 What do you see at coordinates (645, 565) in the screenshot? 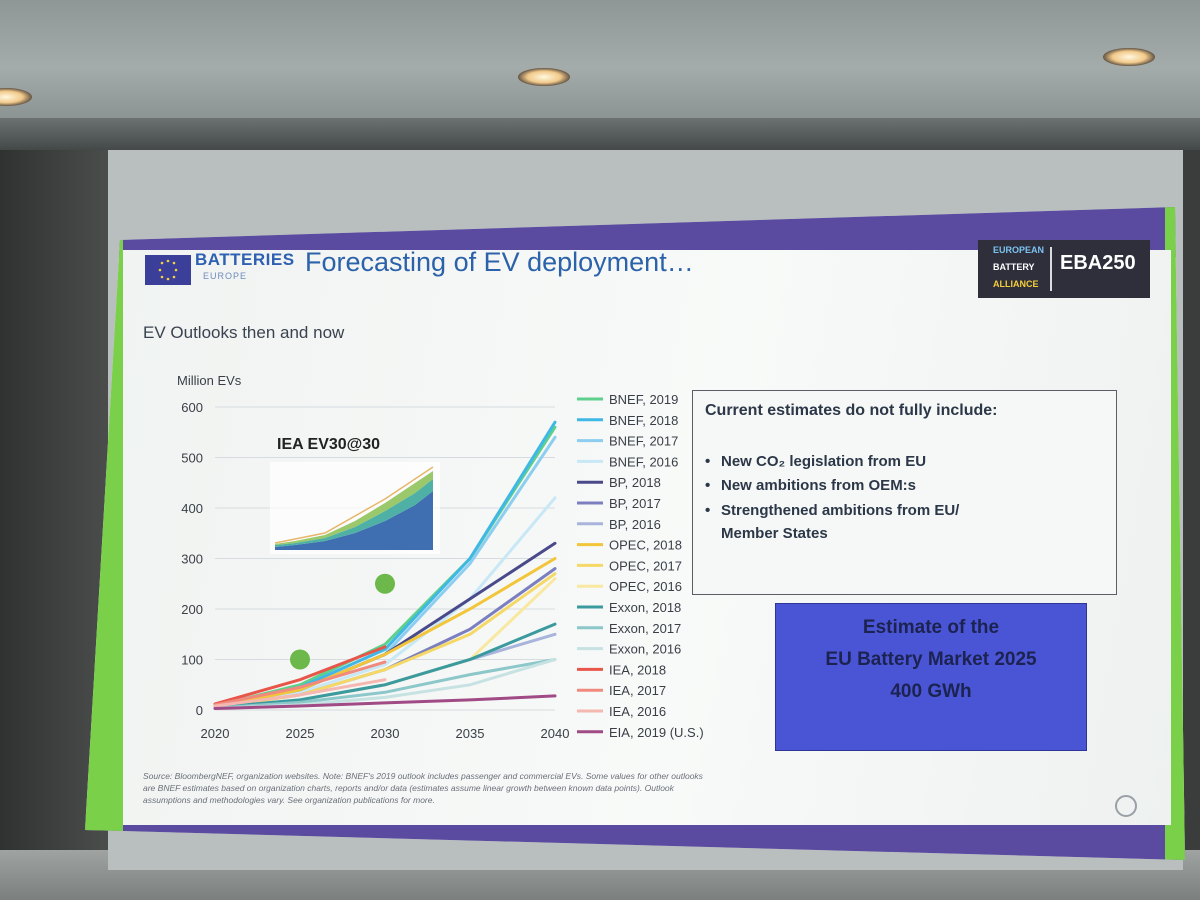
I see `legend-label: OPEC, 2017` at bounding box center [645, 565].